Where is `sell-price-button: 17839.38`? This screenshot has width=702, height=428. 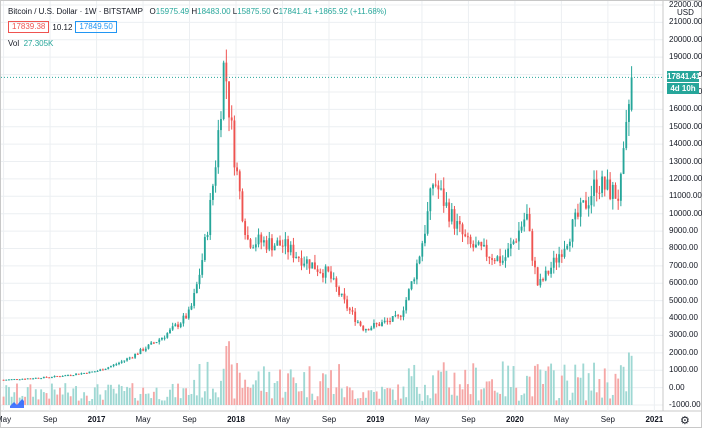 sell-price-button: 17839.38 is located at coordinates (29, 27).